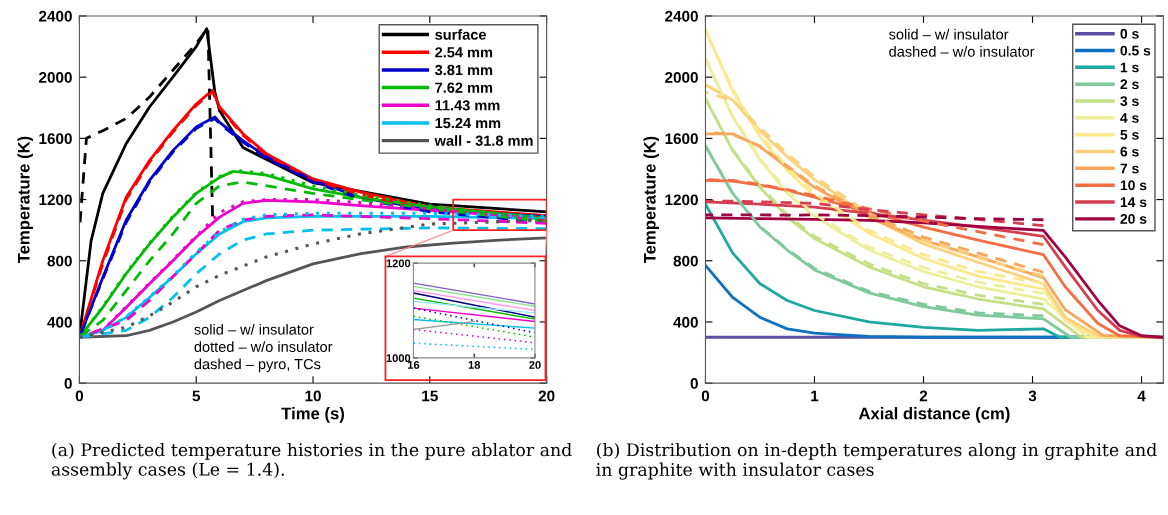 This screenshot has width=1168, height=515. What do you see at coordinates (313, 396) in the screenshot?
I see `x-tick-label: 10` at bounding box center [313, 396].